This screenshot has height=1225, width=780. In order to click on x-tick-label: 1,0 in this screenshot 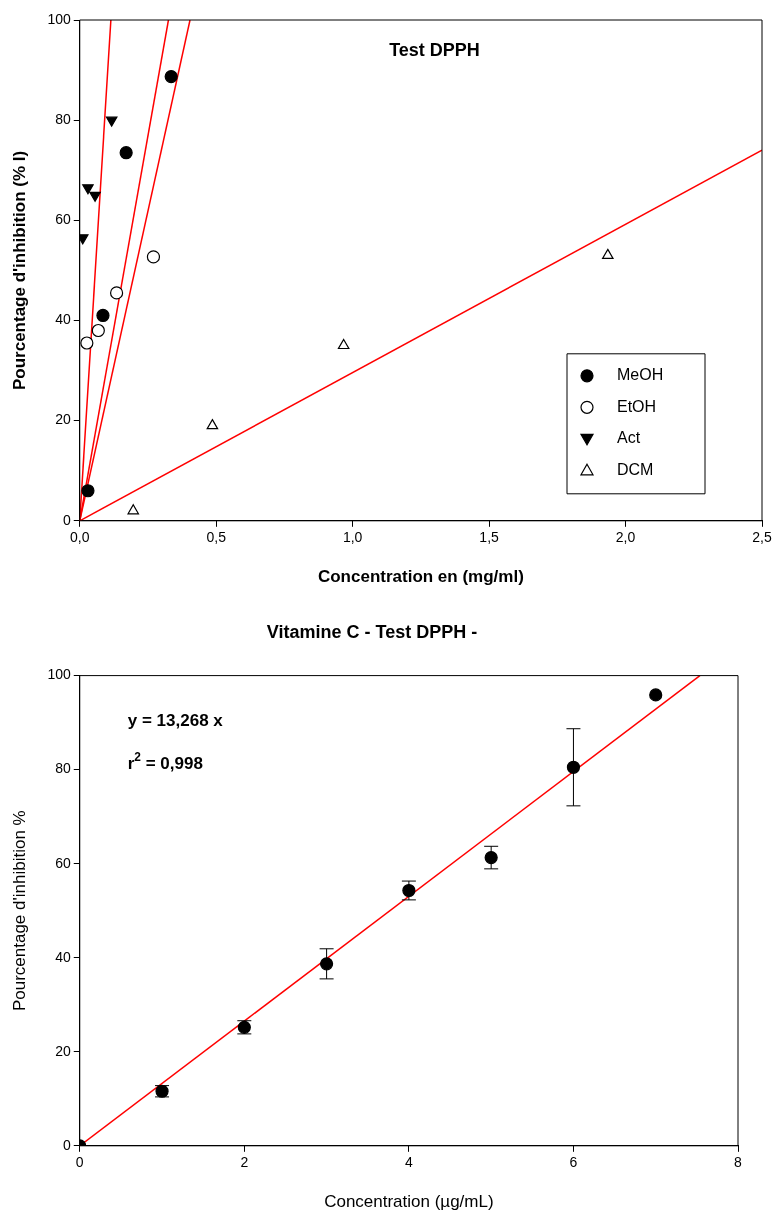, I will do `click(352, 537)`.